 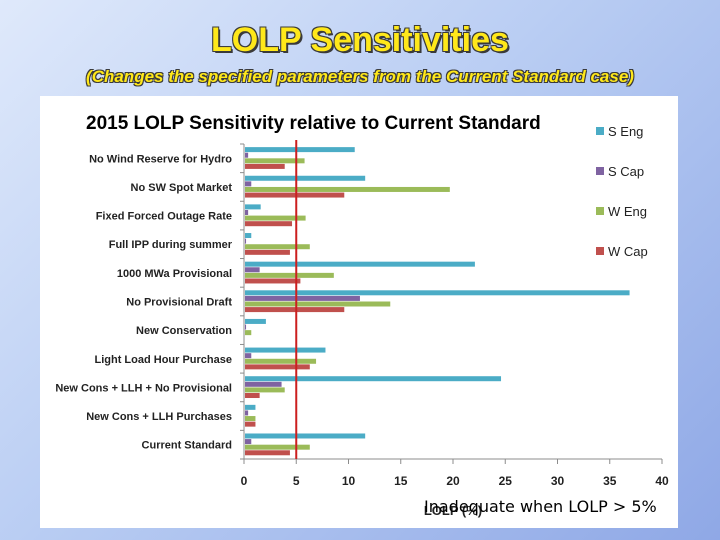 What do you see at coordinates (628, 251) in the screenshot?
I see `legend-label: W Cap` at bounding box center [628, 251].